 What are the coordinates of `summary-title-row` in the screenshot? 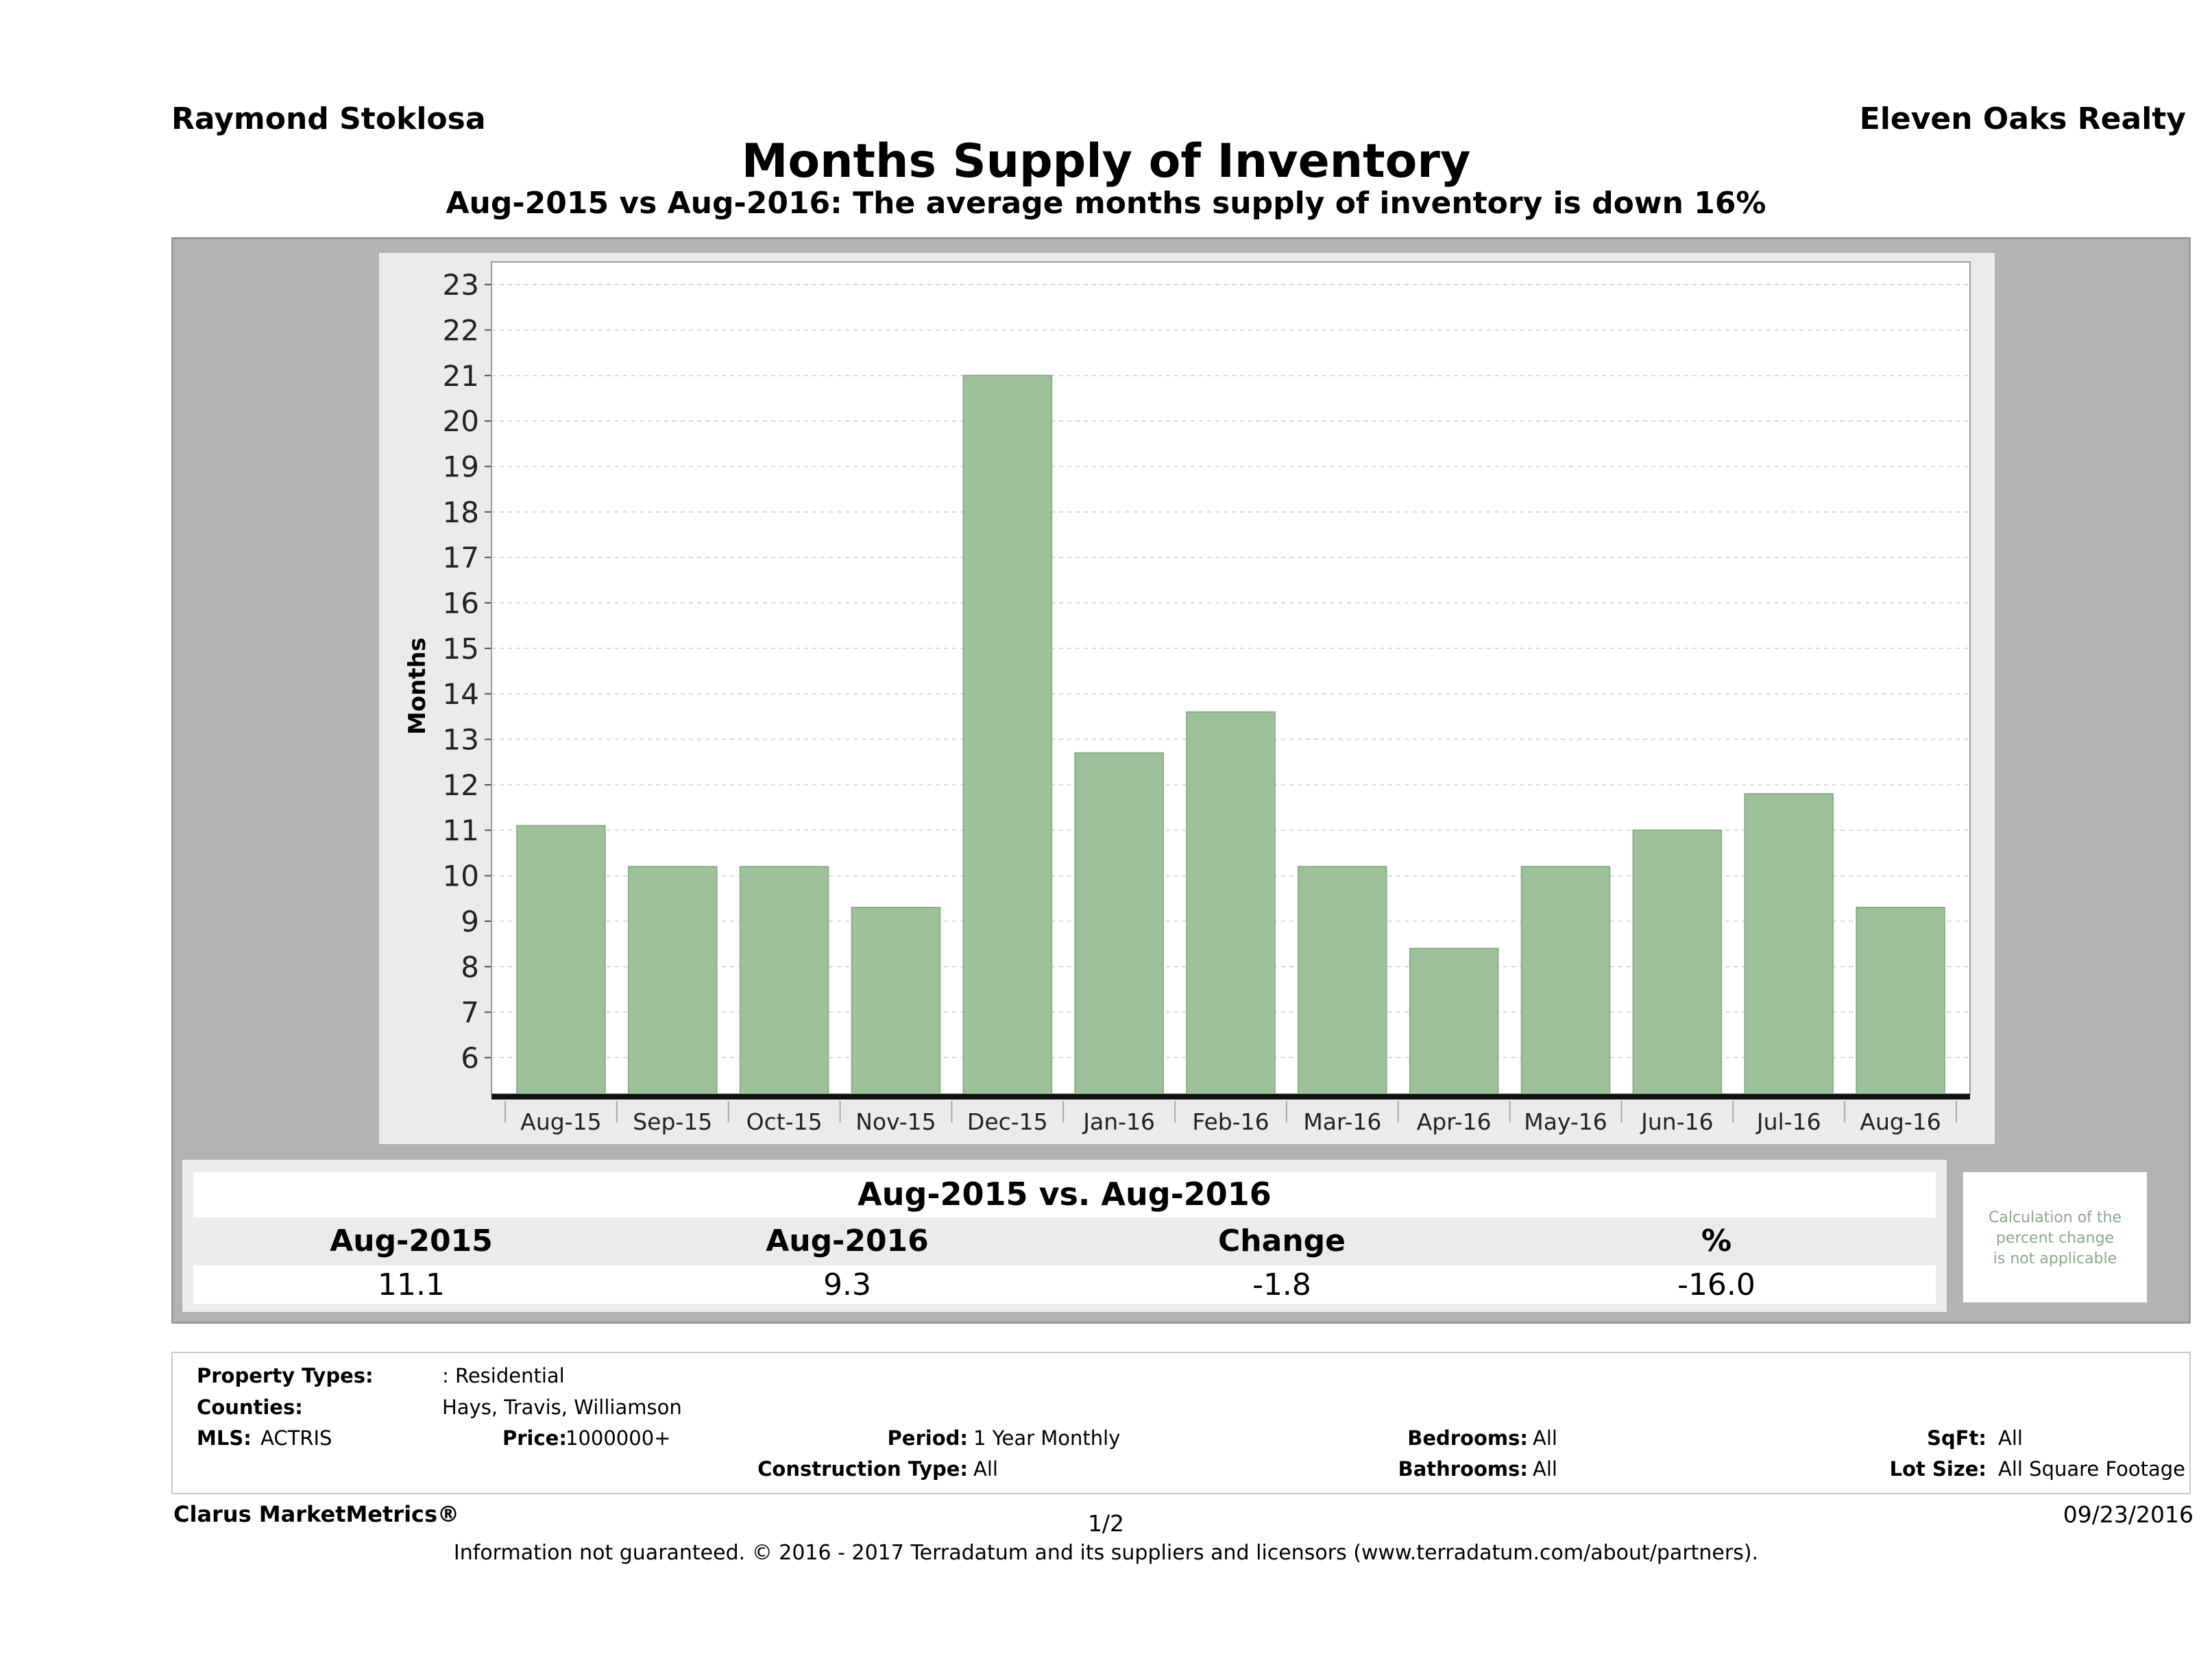 It's located at (1064, 1194).